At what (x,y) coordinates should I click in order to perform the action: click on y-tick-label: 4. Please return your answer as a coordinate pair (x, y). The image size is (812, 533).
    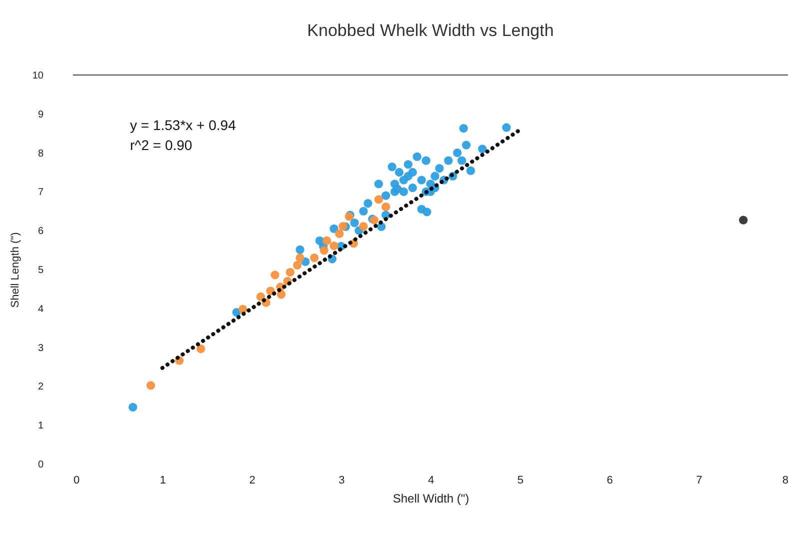
    Looking at the image, I should click on (41, 309).